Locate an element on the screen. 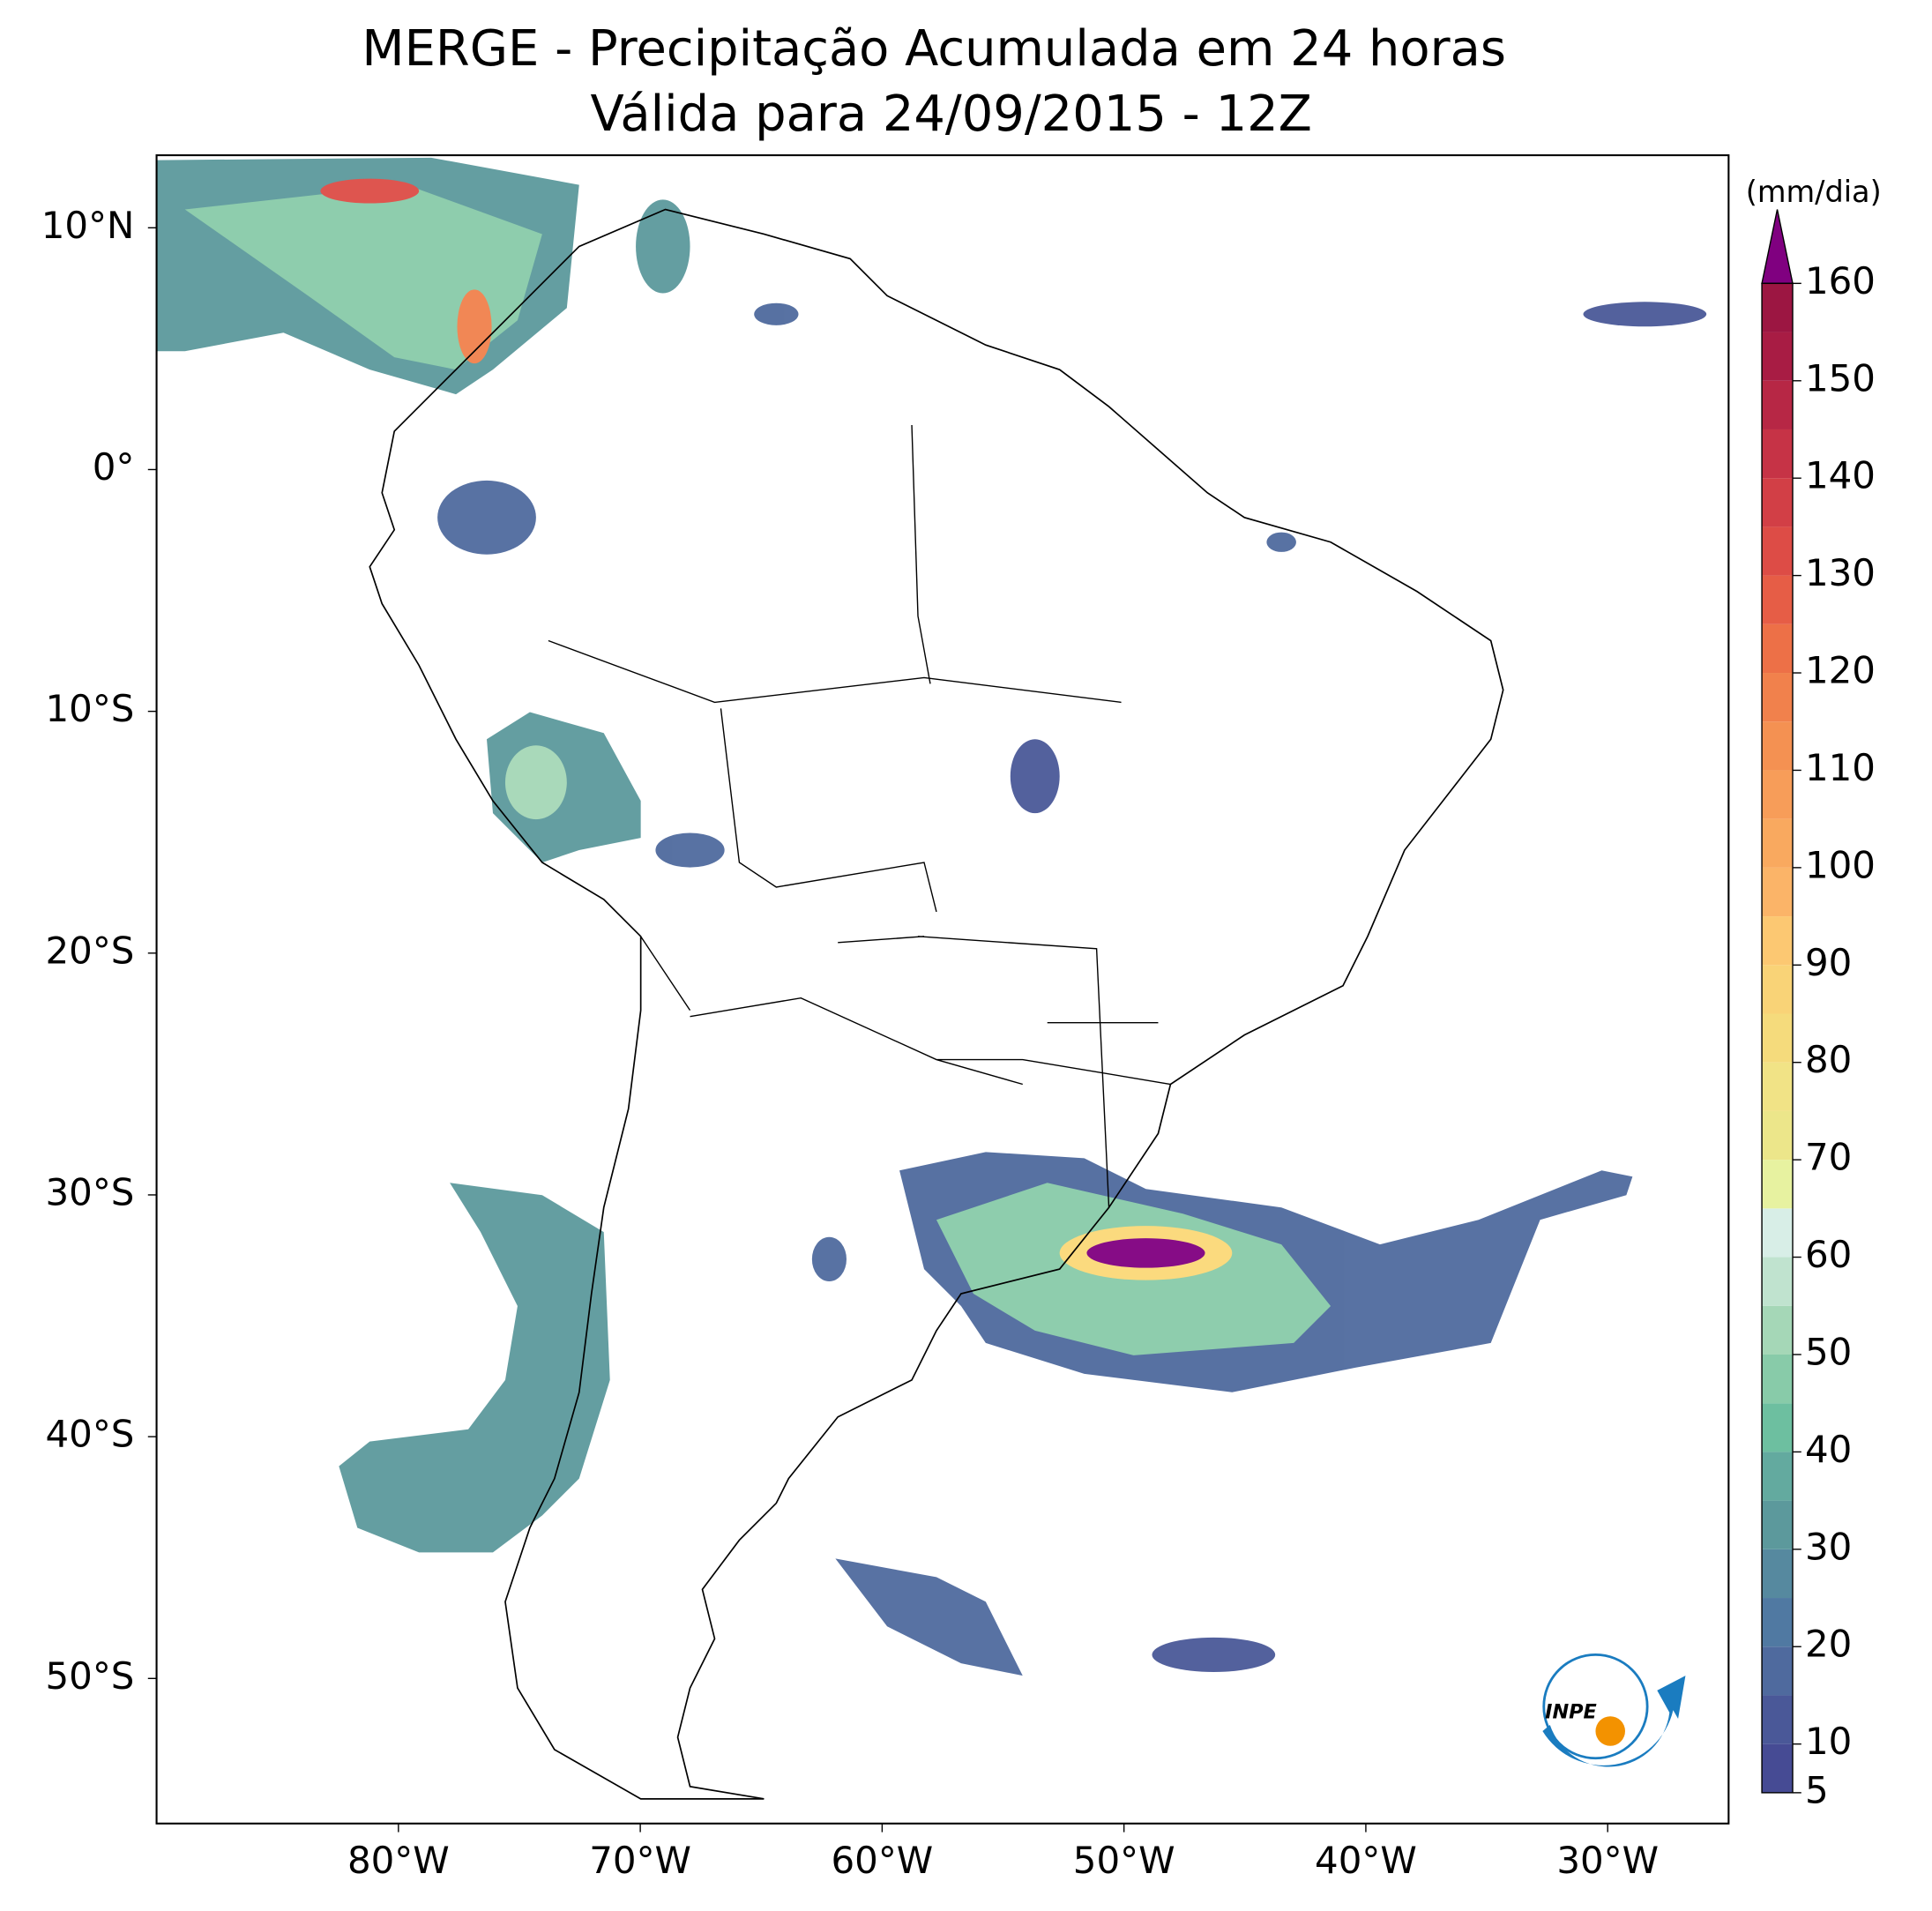 This screenshot has height=1911, width=1932. x-tick-label: 70°W is located at coordinates (640, 1860).